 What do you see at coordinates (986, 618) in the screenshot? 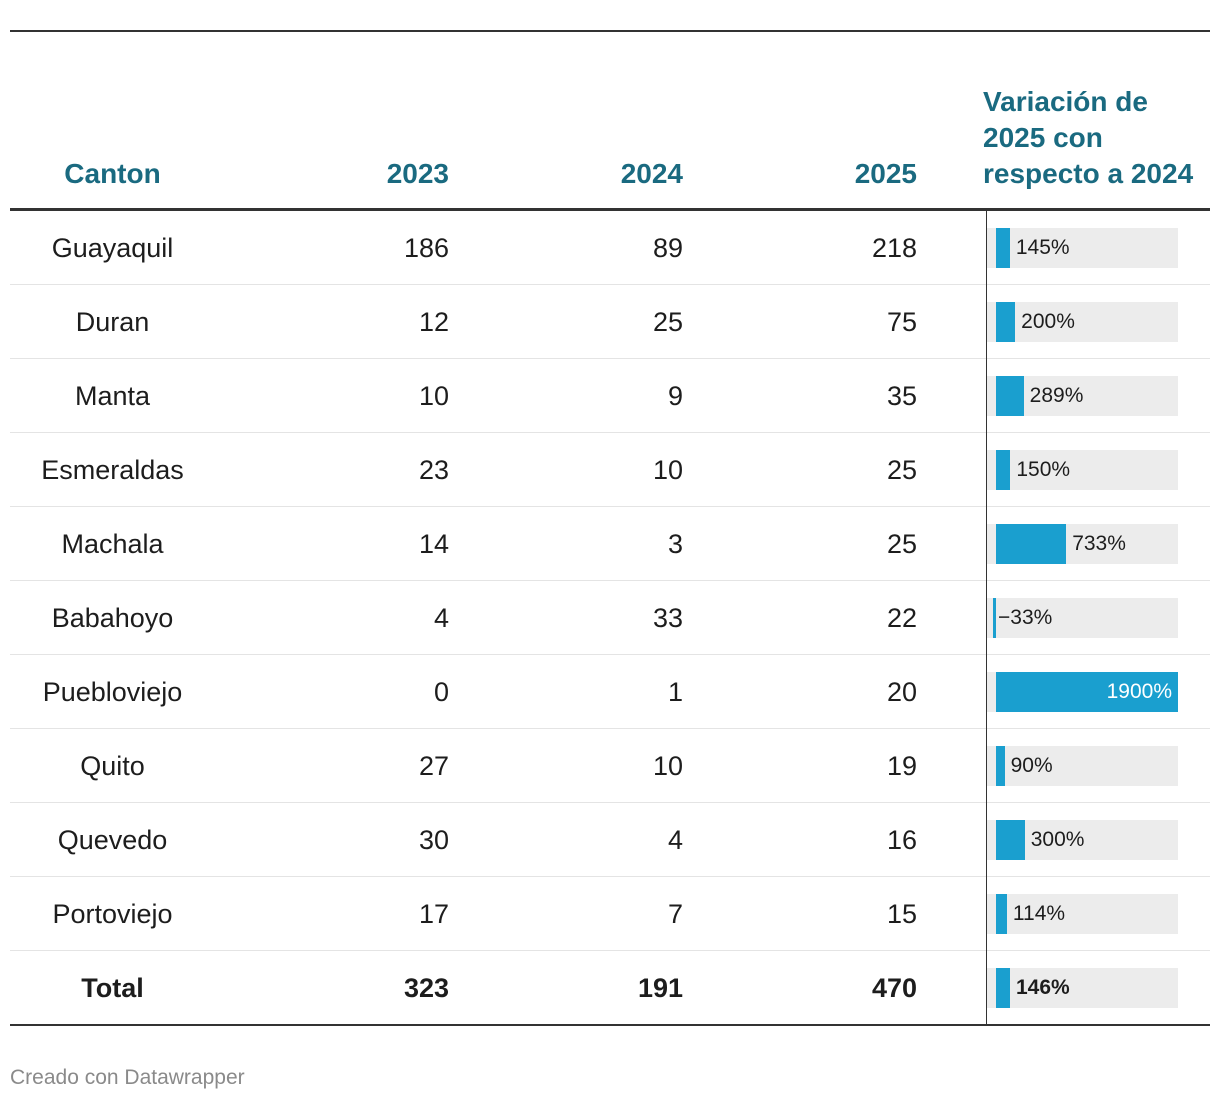
I see `bar-zero-line` at bounding box center [986, 618].